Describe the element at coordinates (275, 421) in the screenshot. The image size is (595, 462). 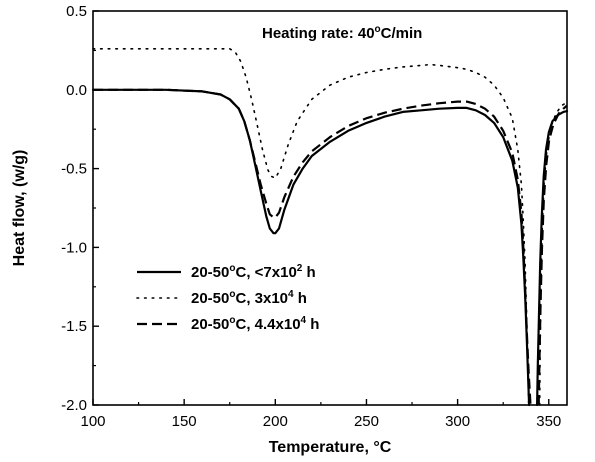
I see `x-tick-label: 200` at that location.